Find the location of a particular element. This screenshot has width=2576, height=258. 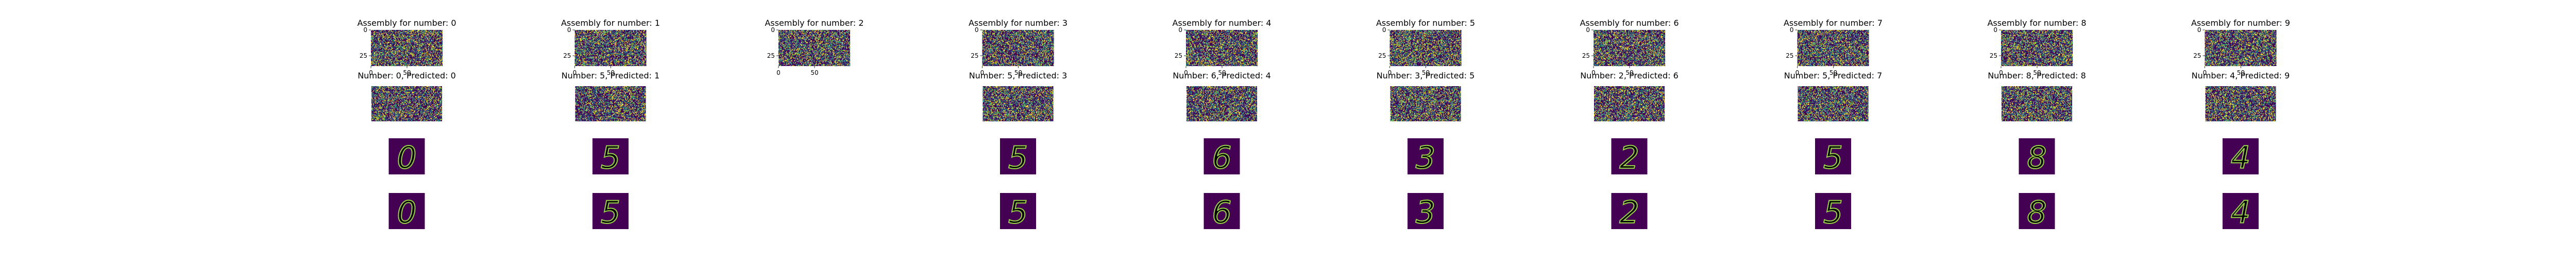

y-tick-label: 25 is located at coordinates (363, 55).